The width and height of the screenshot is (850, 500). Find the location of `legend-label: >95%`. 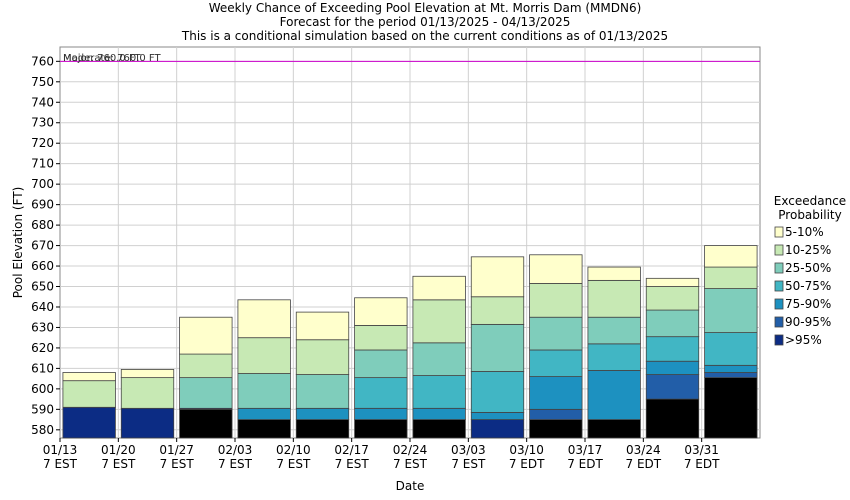

legend-label: >95% is located at coordinates (803, 340).